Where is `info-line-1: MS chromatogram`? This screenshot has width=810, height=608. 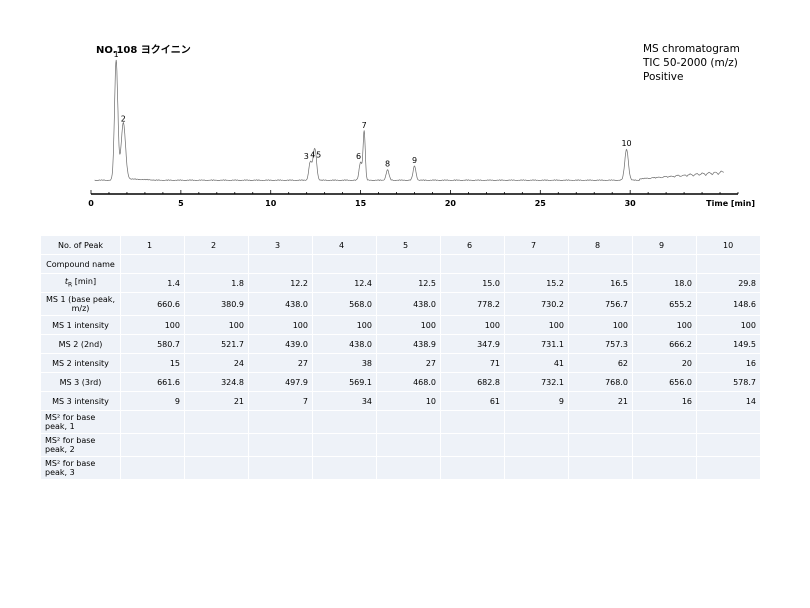 info-line-1: MS chromatogram is located at coordinates (691, 49).